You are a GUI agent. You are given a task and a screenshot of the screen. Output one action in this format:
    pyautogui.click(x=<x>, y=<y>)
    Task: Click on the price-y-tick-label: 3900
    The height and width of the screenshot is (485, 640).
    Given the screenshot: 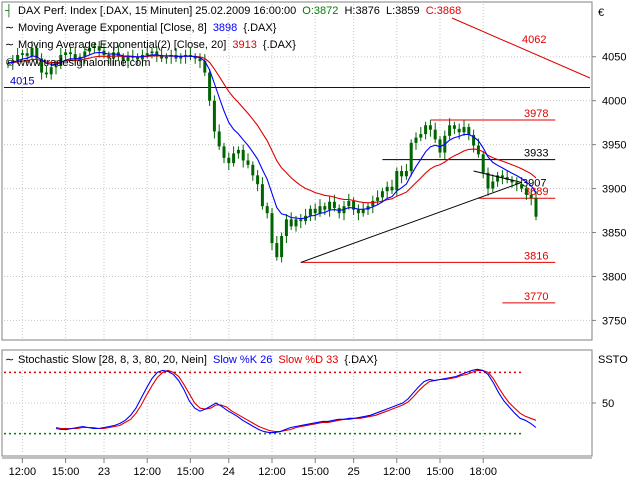 What is the action you would take?
    pyautogui.click(x=614, y=190)
    